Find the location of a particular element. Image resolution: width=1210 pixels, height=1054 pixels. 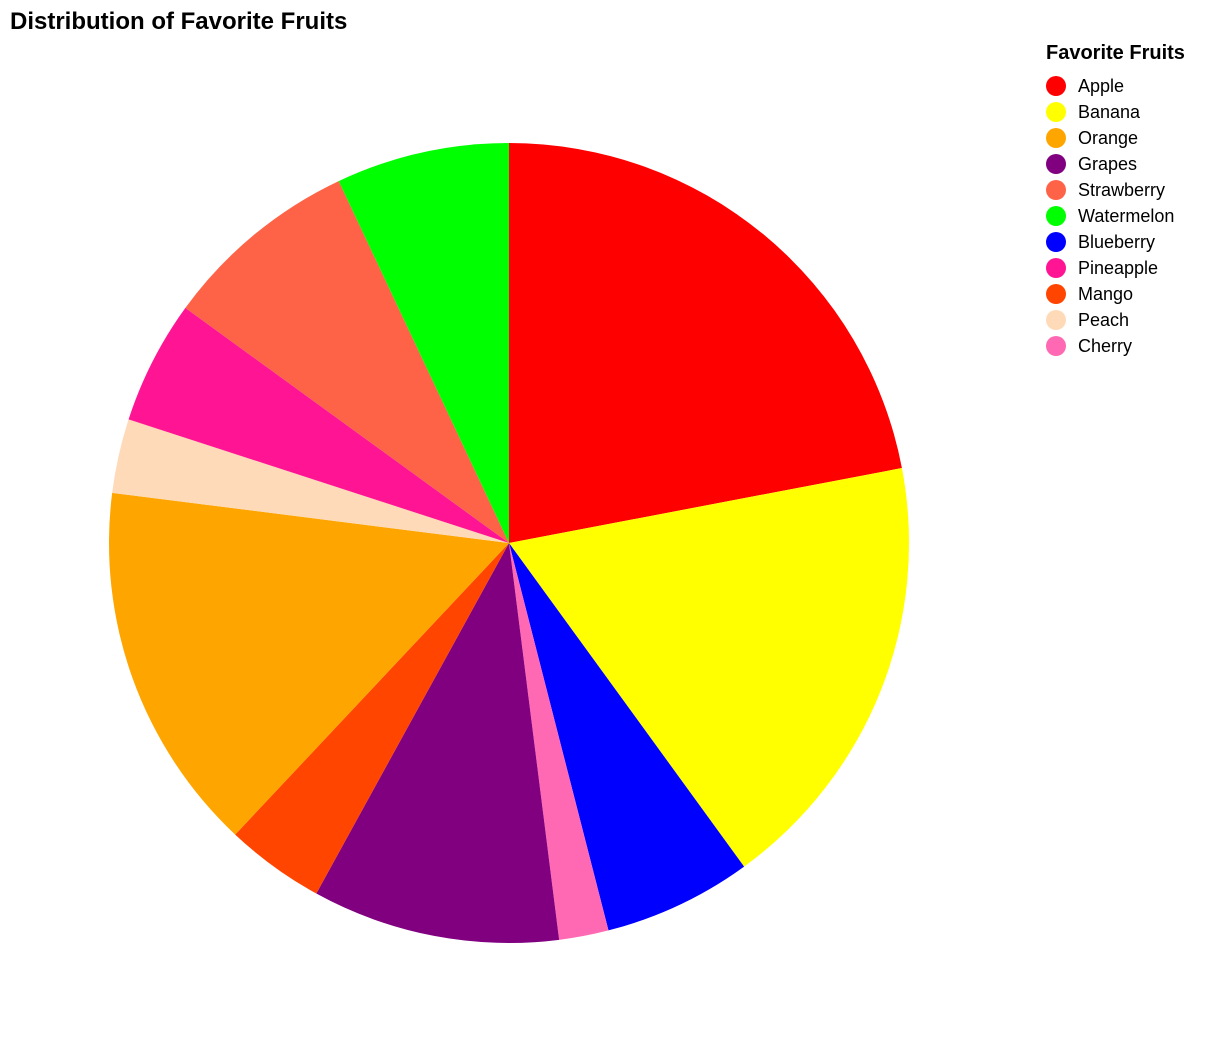

legend-label: Orange is located at coordinates (1108, 137).